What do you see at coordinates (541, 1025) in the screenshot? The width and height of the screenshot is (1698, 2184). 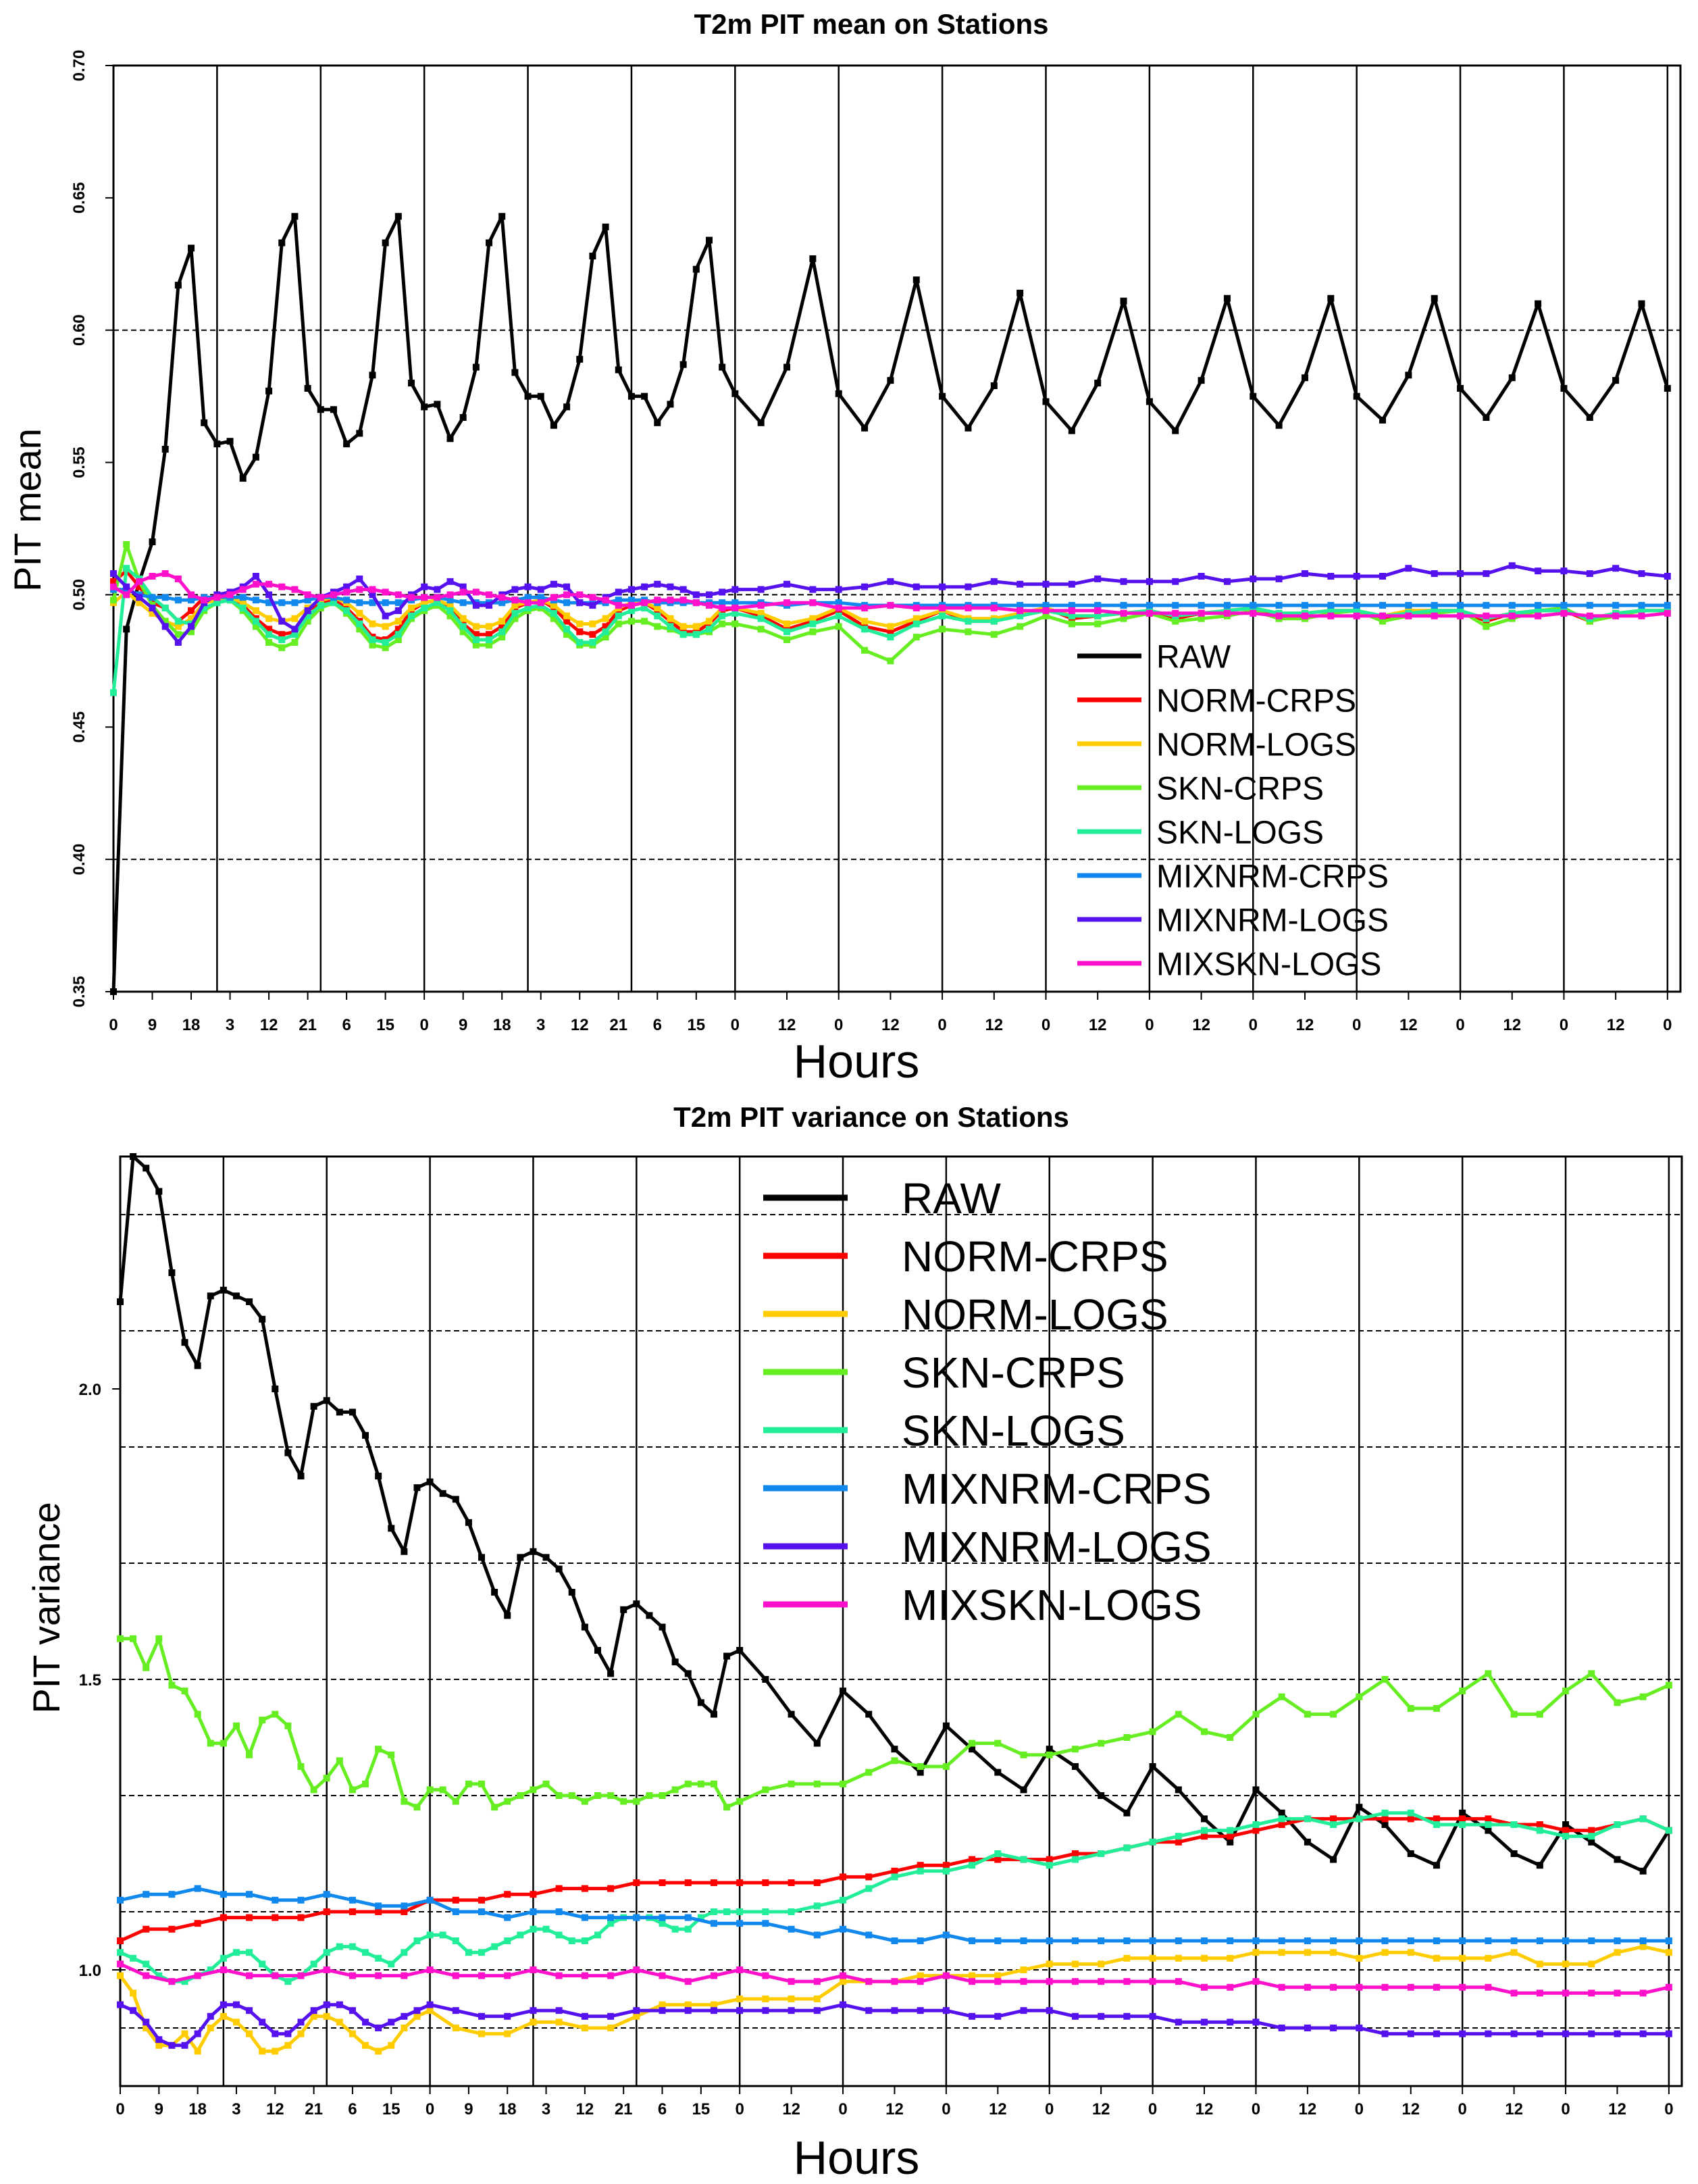 I see `x-tick-label: 3` at bounding box center [541, 1025].